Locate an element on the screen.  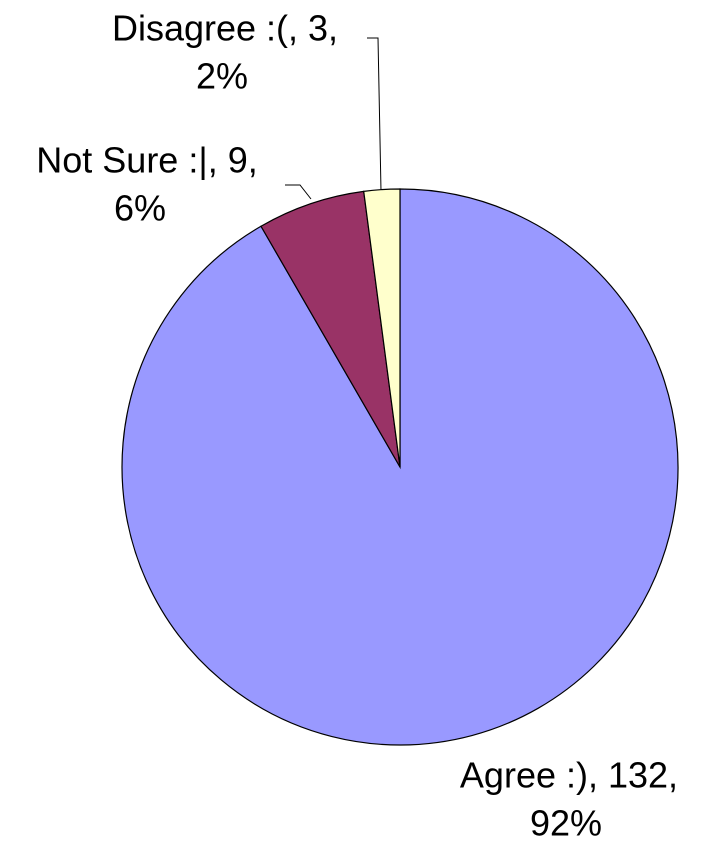
data-label: 6% is located at coordinates (140, 208).